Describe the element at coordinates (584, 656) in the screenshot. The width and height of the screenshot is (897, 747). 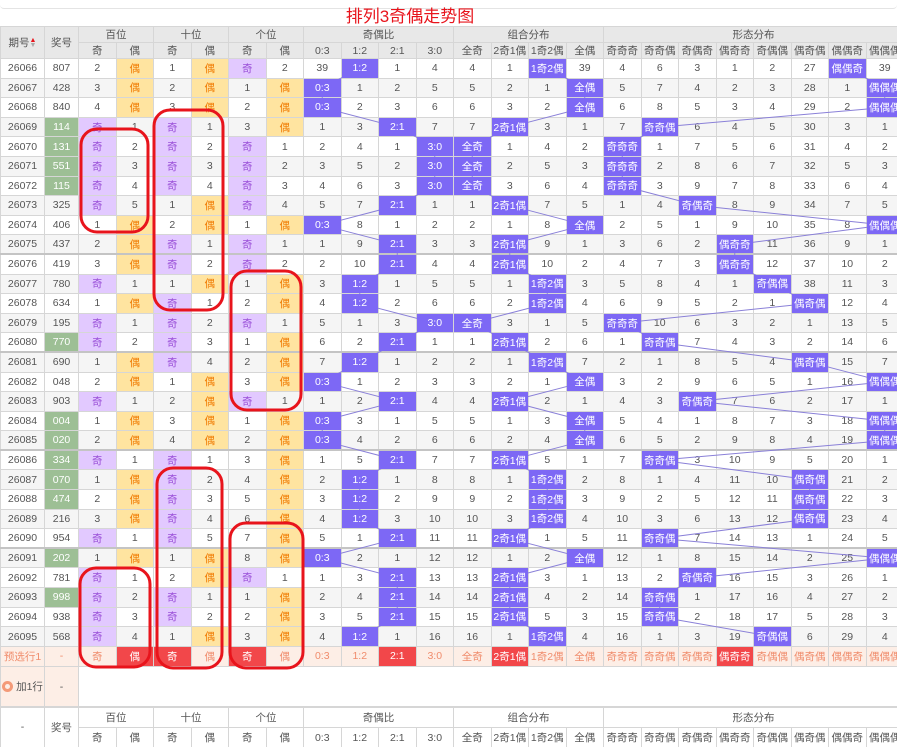
I see `preselect-option: 全偶` at that location.